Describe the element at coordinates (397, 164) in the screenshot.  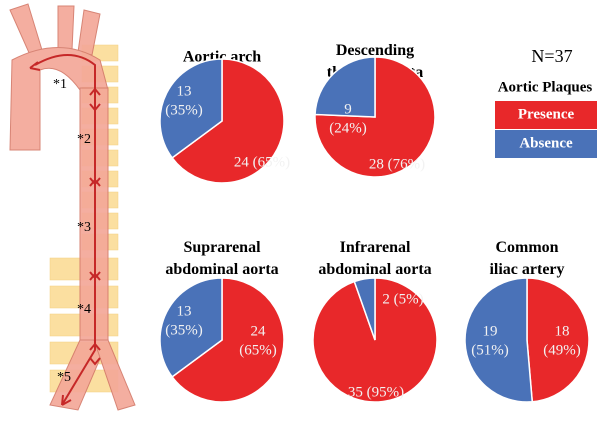
I see `value-label: 28 (76%)` at that location.